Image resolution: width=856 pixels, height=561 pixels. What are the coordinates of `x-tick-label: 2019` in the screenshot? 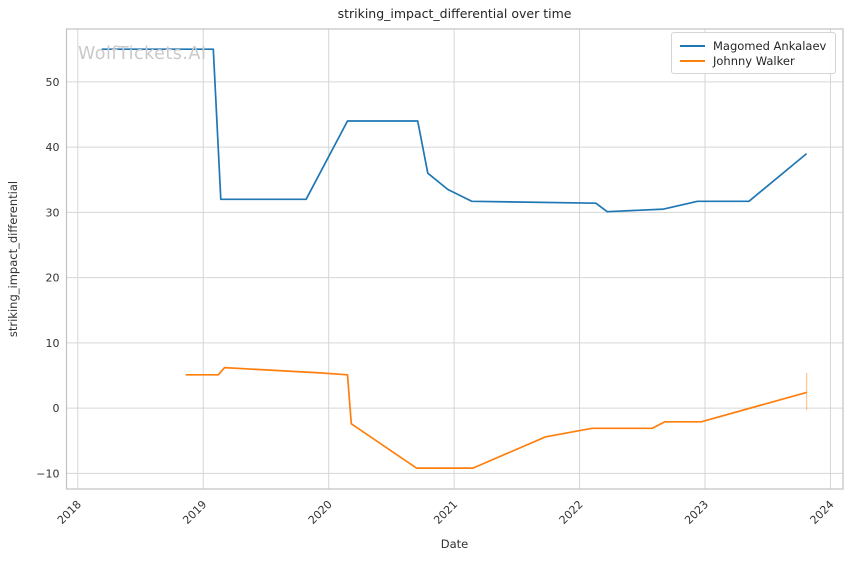 It's located at (194, 512).